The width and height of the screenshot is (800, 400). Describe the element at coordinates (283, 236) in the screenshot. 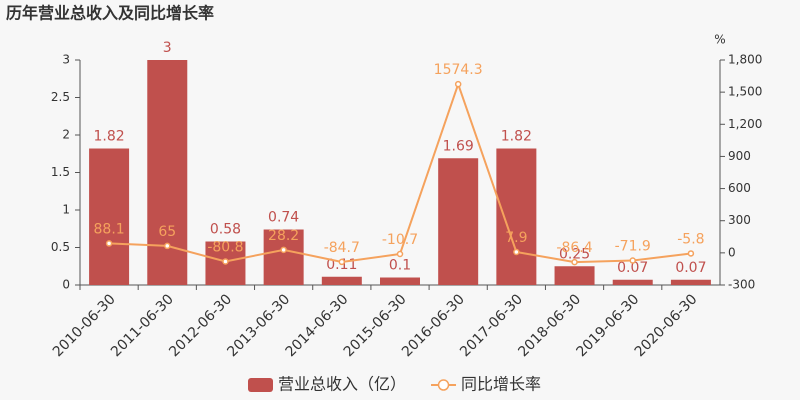

I see `line-value-label: 28.2` at that location.